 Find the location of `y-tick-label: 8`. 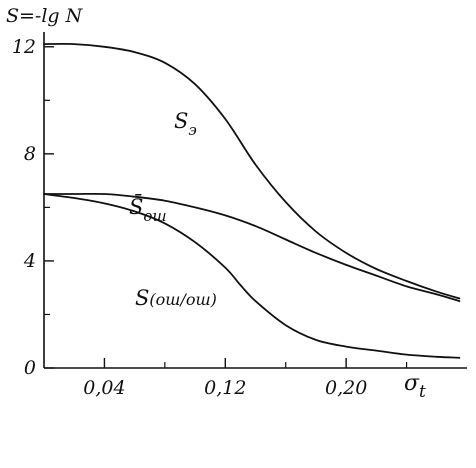

y-tick-label: 8 is located at coordinates (30, 154).